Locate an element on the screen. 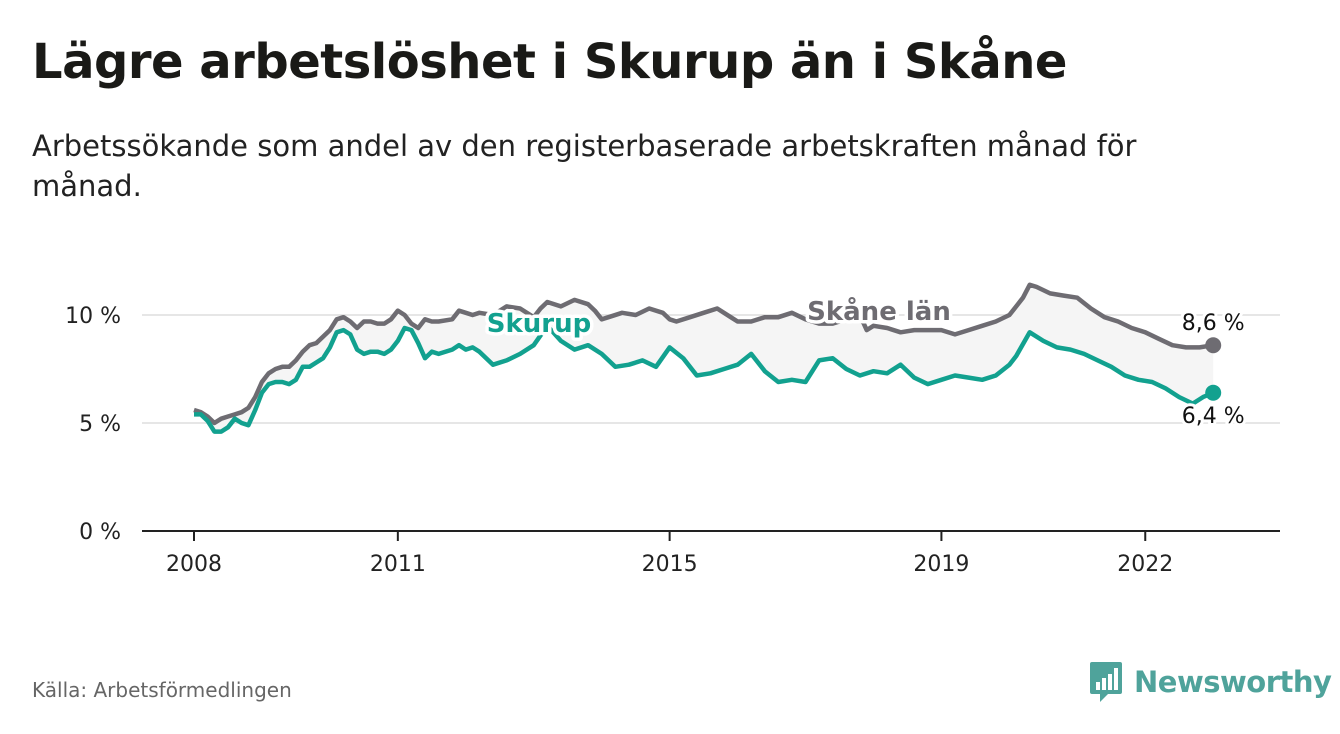 The width and height of the screenshot is (1340, 734). series-line-skane is located at coordinates (703, 354).